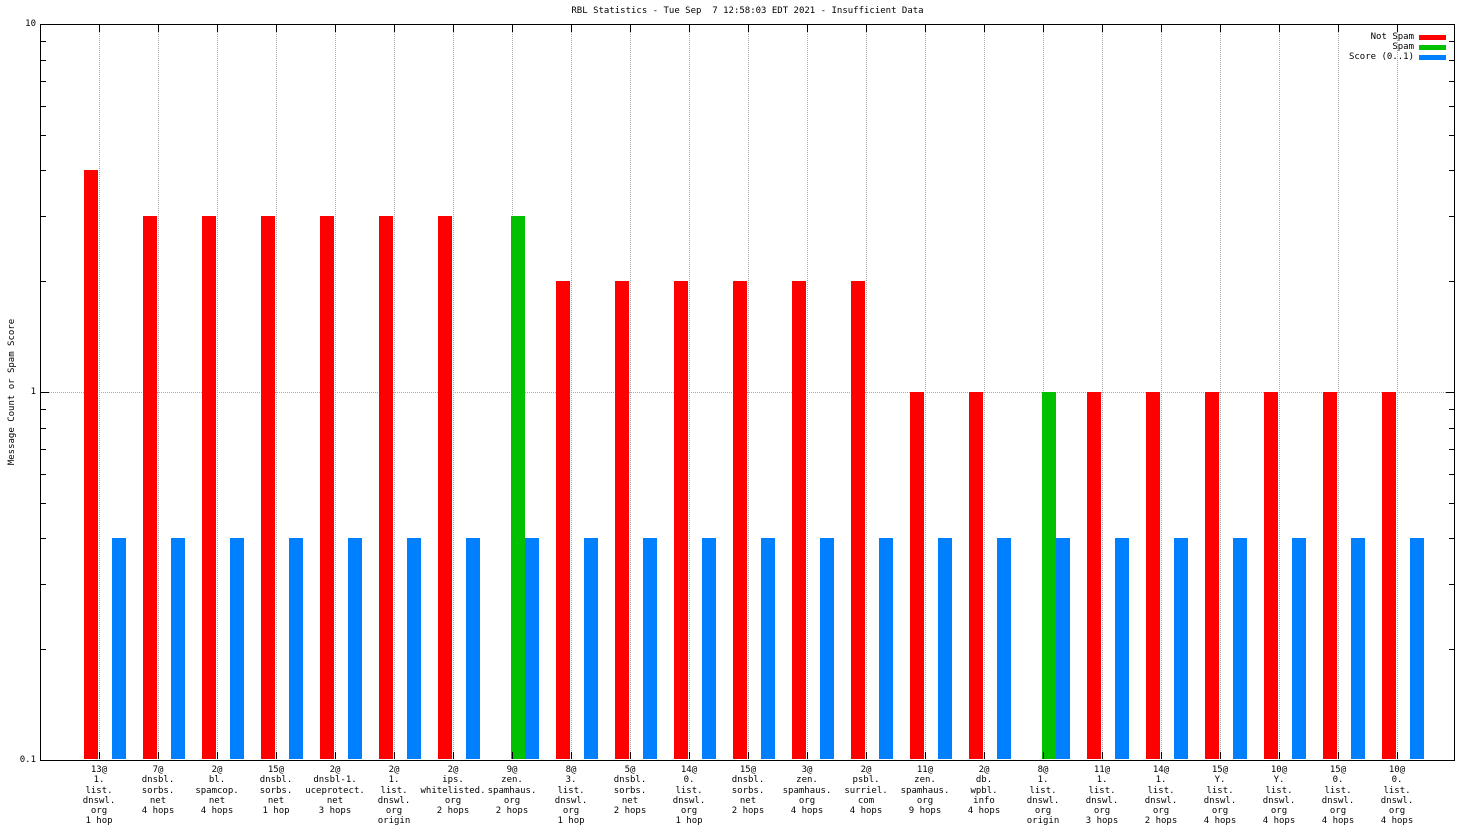  What do you see at coordinates (30, 24) in the screenshot?
I see `y-tick-label: 10` at bounding box center [30, 24].